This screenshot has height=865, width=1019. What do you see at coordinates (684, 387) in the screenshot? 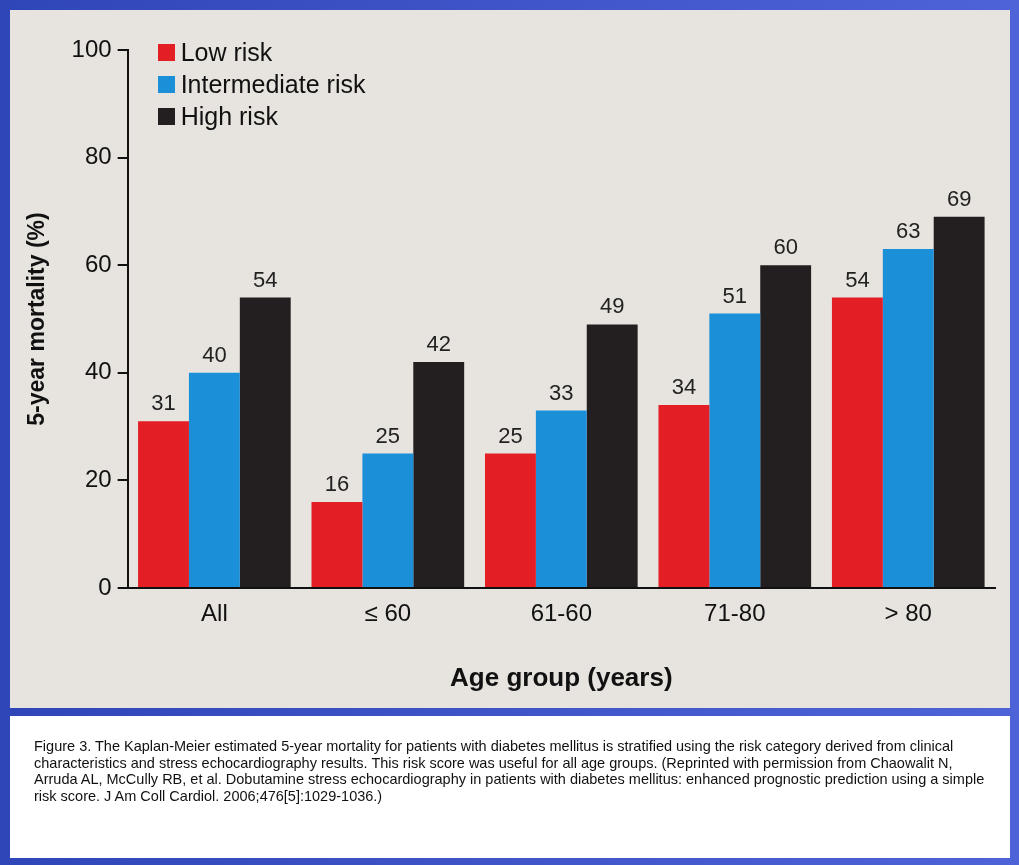
I see `data-label: 34` at bounding box center [684, 387].